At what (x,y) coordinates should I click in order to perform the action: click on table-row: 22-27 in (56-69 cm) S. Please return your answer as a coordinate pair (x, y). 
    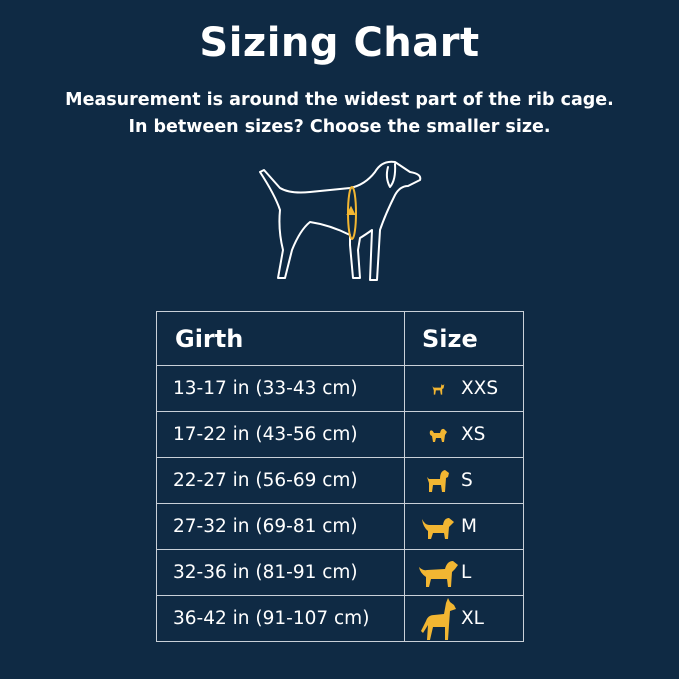
    Looking at the image, I should click on (340, 480).